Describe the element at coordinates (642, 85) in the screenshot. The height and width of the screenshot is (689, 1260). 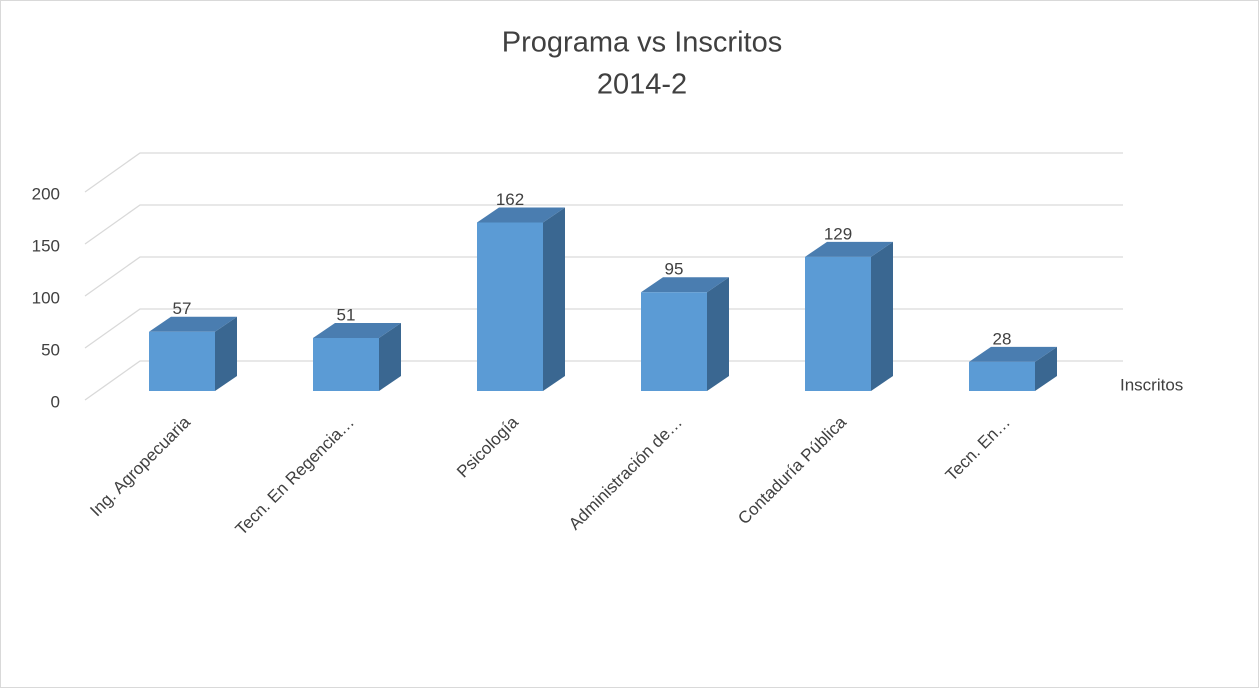
I see `chart-subtitle: 2014-2` at that location.